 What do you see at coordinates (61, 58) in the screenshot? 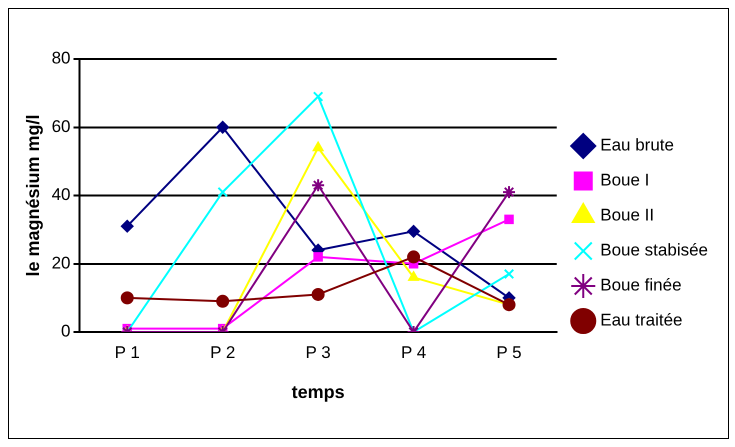
I see `y-tick-label: 80` at bounding box center [61, 58].